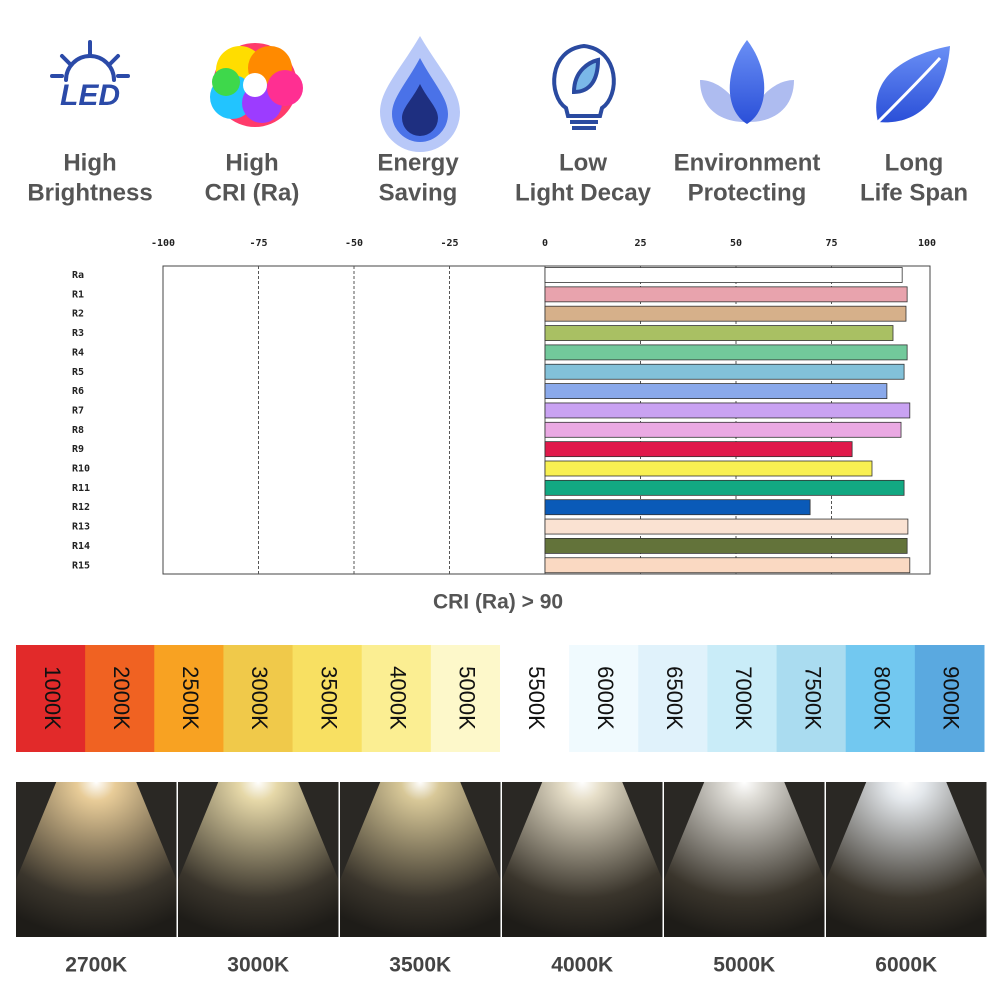 The width and height of the screenshot is (1000, 1005). What do you see at coordinates (96, 965) in the screenshot?
I see `photo-label: 2700K` at bounding box center [96, 965].